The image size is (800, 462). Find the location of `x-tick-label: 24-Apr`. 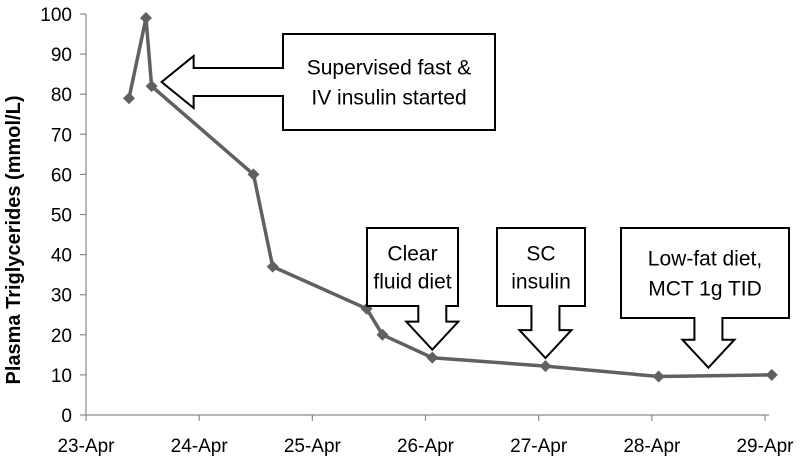

x-tick-label: 24-Apr is located at coordinates (200, 446).